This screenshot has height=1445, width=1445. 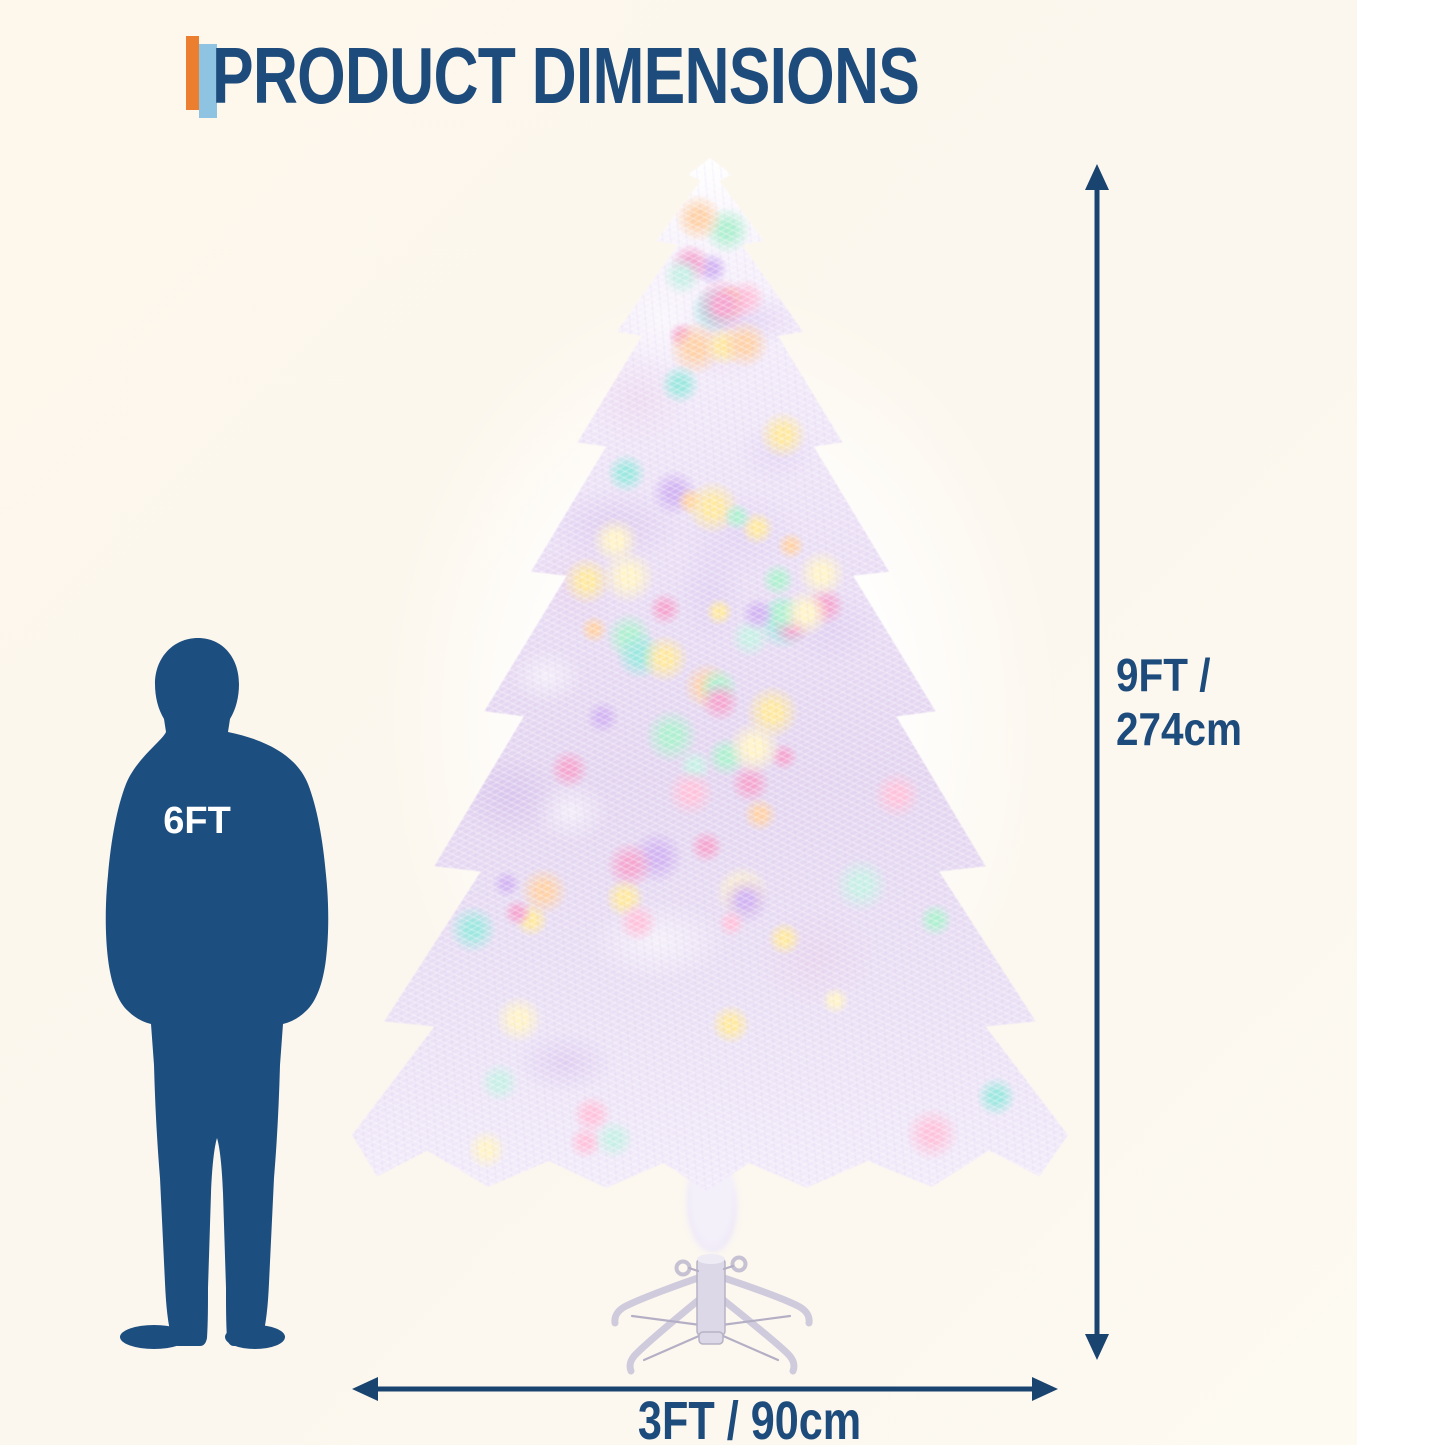 I want to click on stand-leg-back-right, so click(x=763, y=1299).